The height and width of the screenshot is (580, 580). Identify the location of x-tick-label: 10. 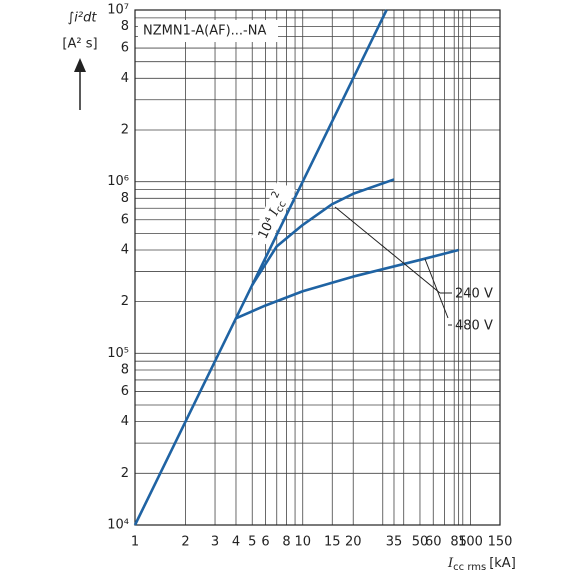
(302, 542).